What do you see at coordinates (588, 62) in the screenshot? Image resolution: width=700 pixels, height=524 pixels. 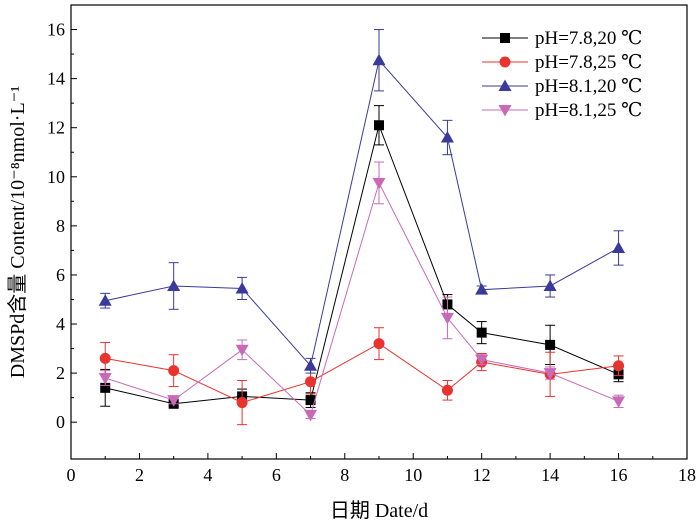 I see `legend-label: pH=7.8,25 ℃` at bounding box center [588, 62].